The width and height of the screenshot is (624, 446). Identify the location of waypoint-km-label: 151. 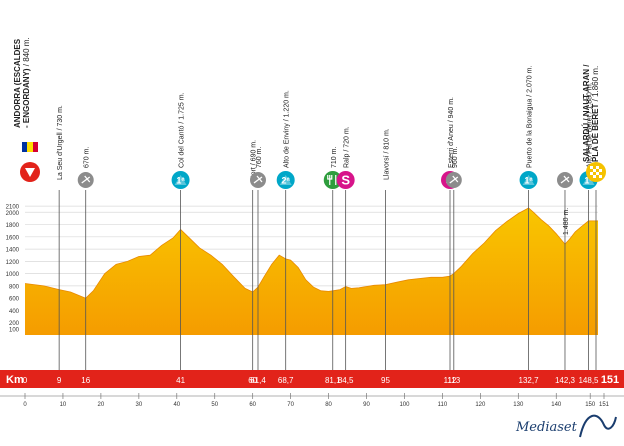
(610, 380).